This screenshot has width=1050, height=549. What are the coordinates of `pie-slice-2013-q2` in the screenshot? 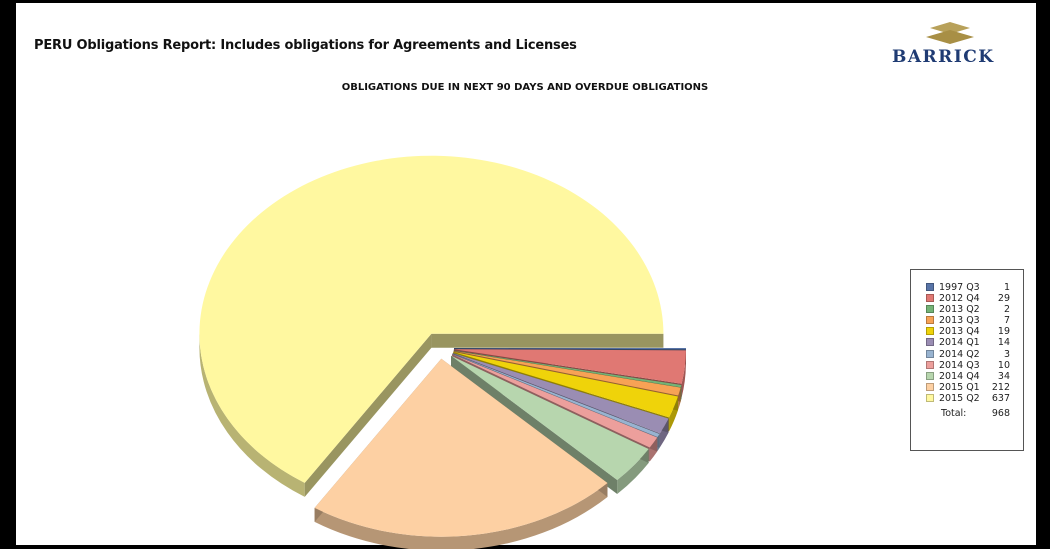 It's located at (567, 369).